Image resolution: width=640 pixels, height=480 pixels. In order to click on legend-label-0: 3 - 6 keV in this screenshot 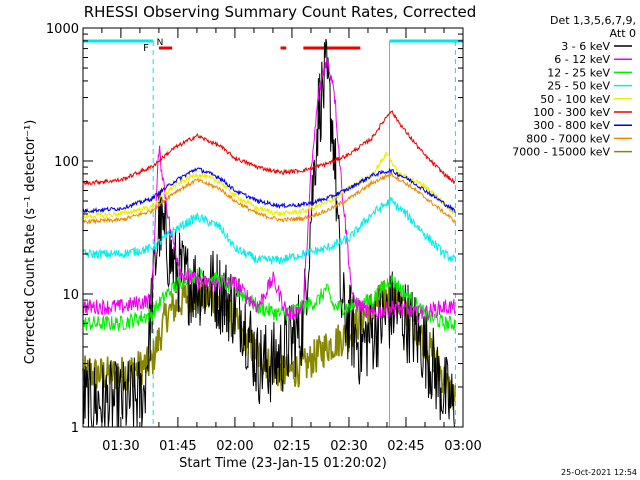, I will do `click(585, 46)`.